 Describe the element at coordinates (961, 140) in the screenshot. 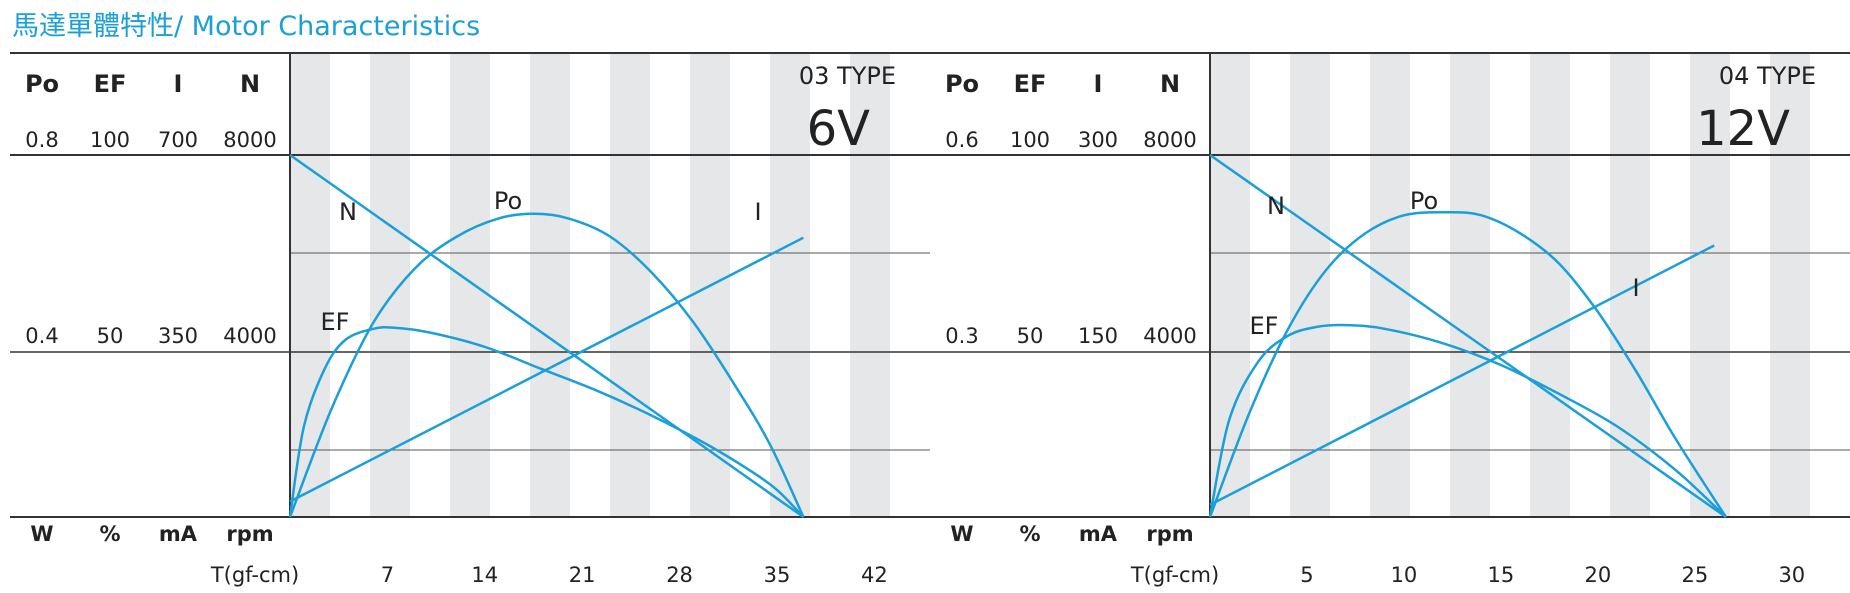

I see `axis-max-po: 0.6` at that location.